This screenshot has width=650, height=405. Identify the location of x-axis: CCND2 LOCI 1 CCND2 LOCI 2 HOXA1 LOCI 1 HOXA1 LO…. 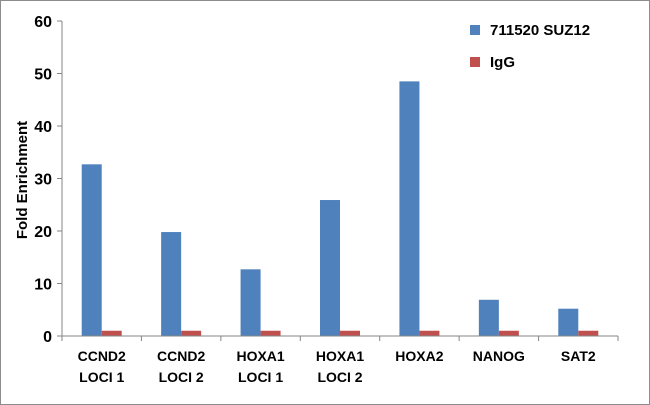
(340, 360).